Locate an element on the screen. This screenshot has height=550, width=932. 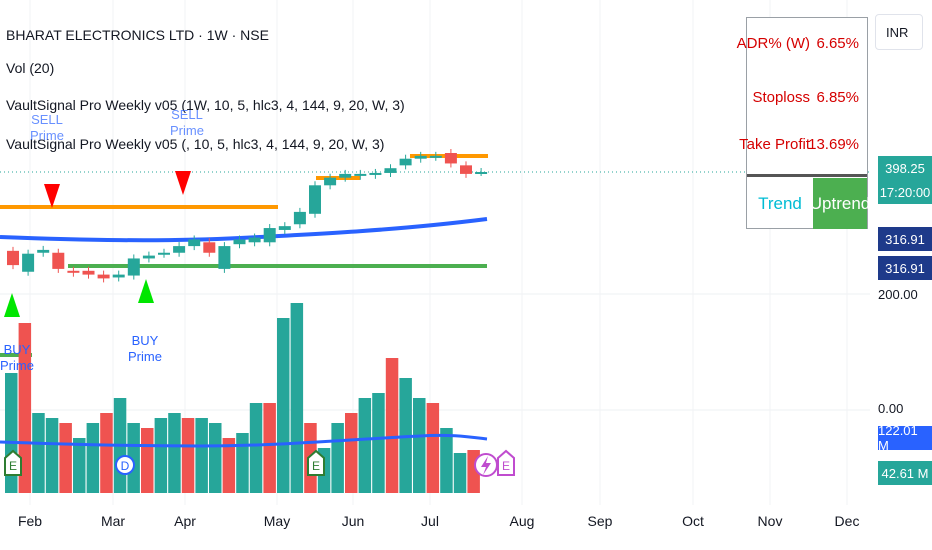
ma-price-label-1: 316.91 is located at coordinates (905, 239).